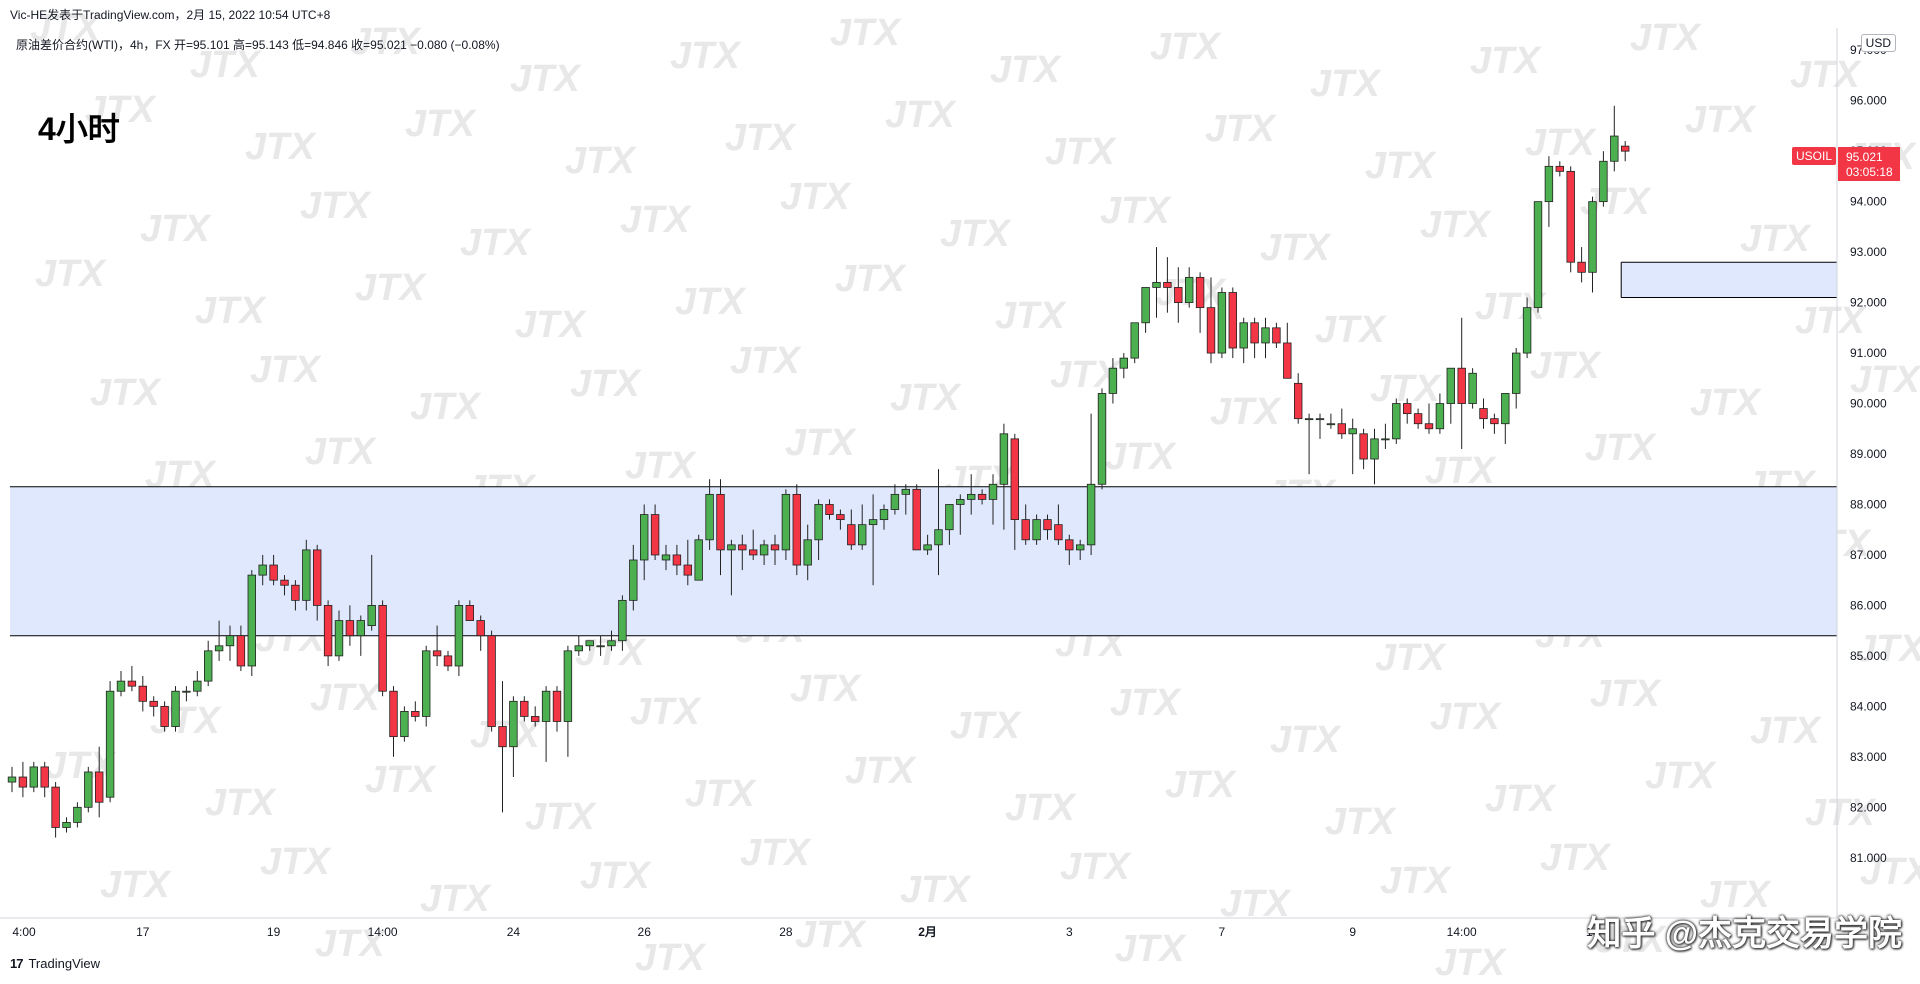 The width and height of the screenshot is (1920, 984). Describe the element at coordinates (1729, 280) in the screenshot. I see `zone-2-fill` at that location.